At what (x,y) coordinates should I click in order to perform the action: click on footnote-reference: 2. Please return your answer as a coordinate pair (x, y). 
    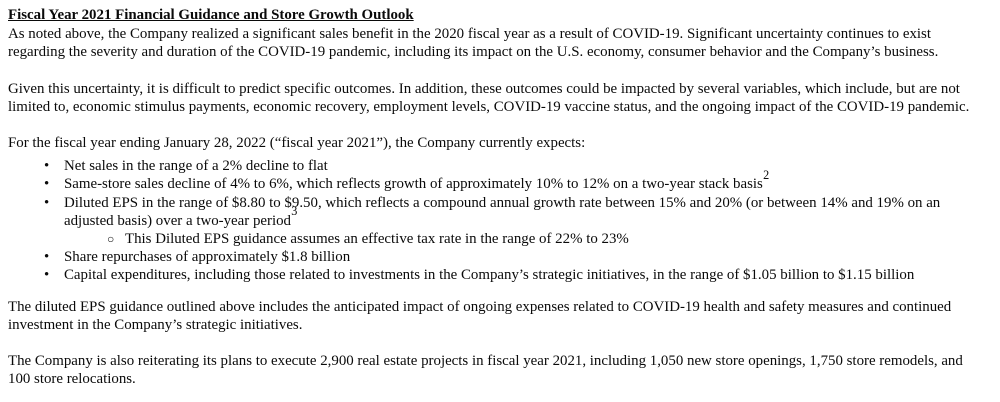
    Looking at the image, I should click on (766, 174).